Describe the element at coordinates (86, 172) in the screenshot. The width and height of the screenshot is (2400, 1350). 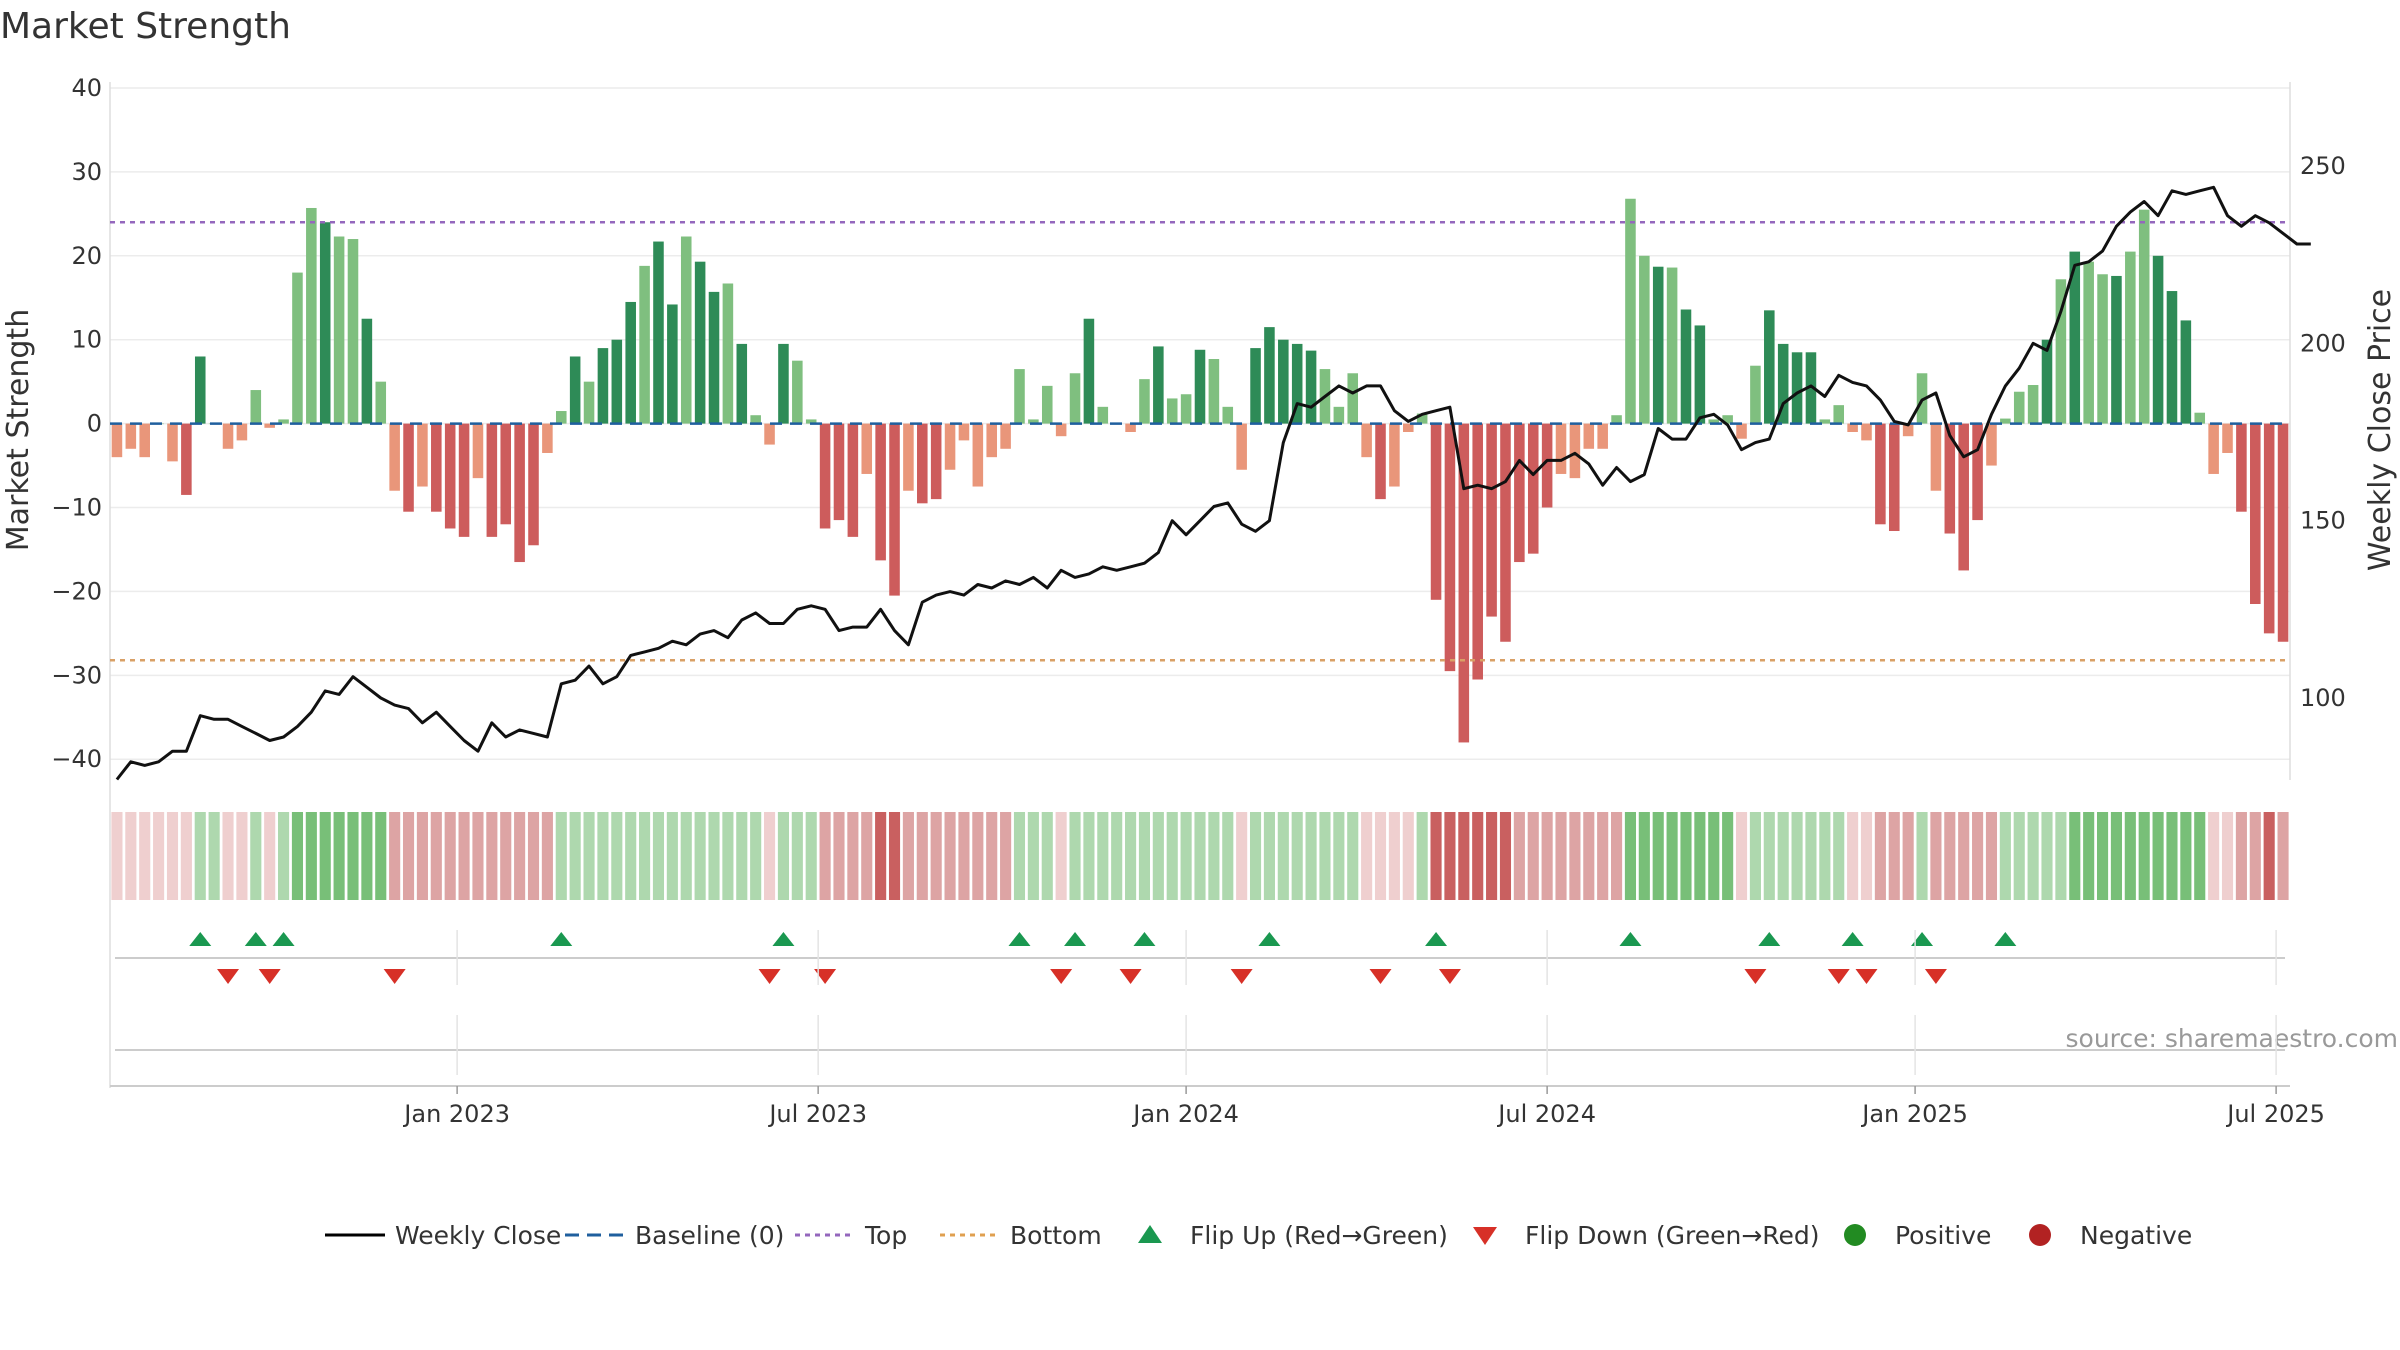
I see `left-tick-label: 30` at that location.